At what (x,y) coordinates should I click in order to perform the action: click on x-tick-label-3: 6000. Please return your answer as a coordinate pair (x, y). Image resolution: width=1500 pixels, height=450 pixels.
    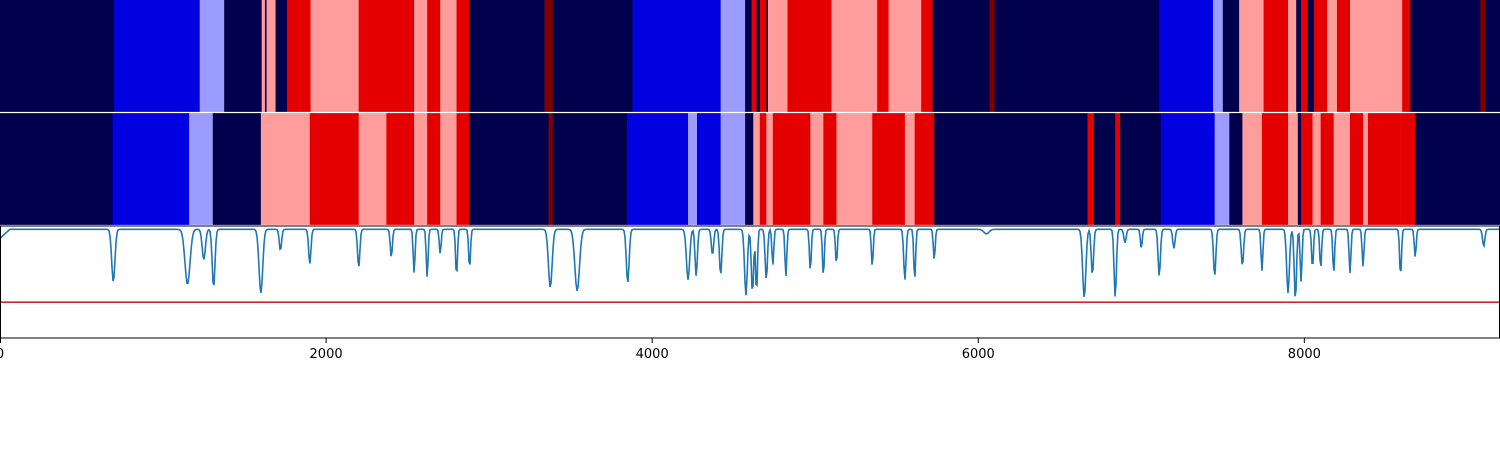
    Looking at the image, I should click on (978, 354).